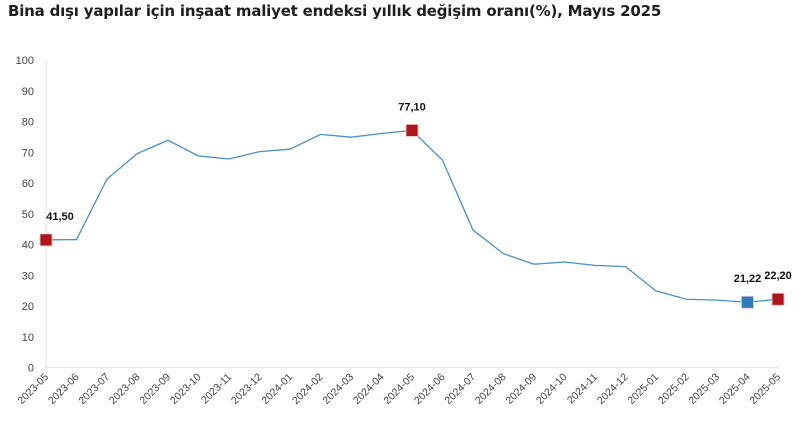 The width and height of the screenshot is (804, 424). I want to click on x-tick-label: 2024-05, so click(399, 389).